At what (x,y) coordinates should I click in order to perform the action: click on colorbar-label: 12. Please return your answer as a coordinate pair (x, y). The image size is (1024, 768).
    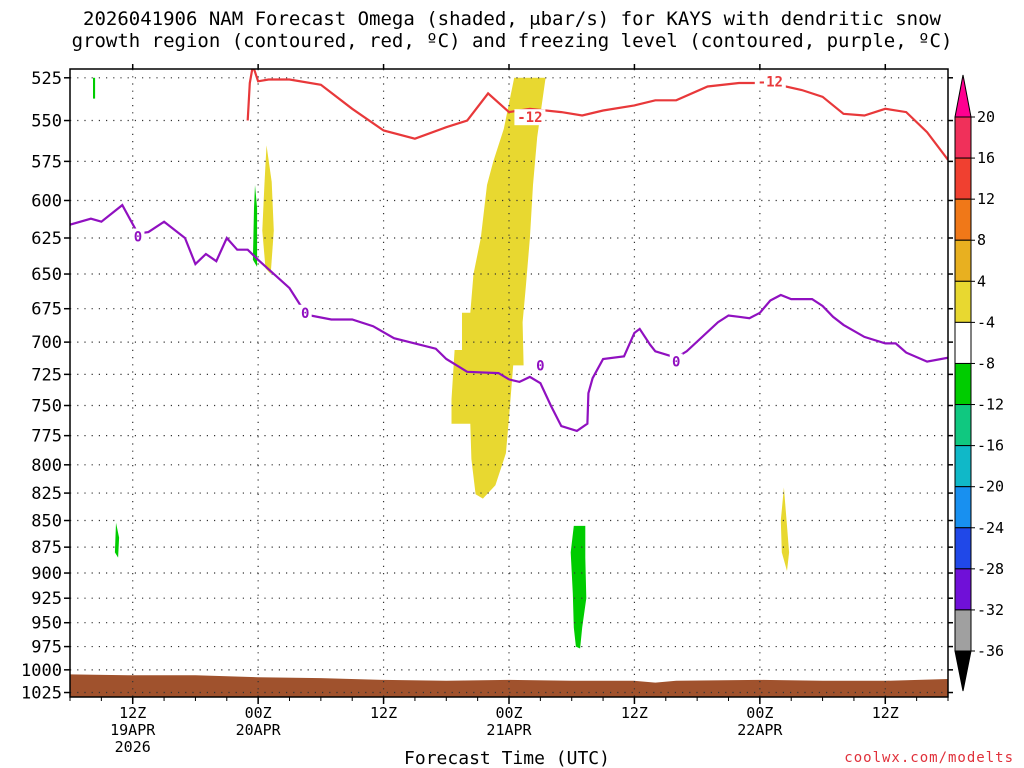
    Looking at the image, I should click on (986, 199).